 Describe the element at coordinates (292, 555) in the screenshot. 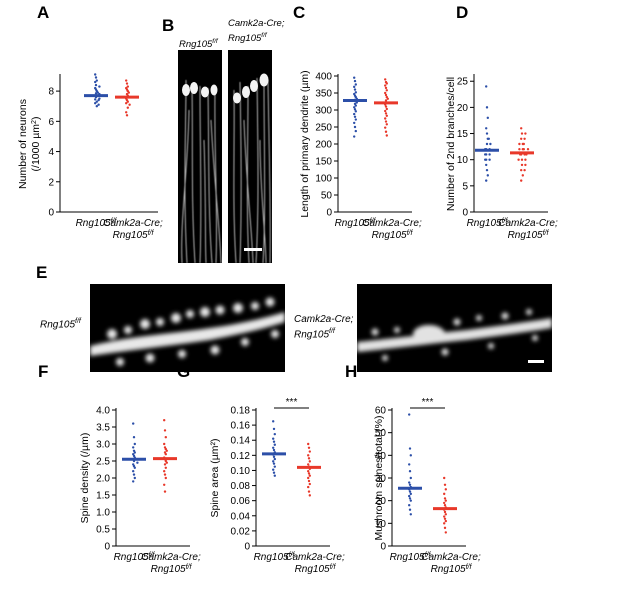

I see `x-label-control-sup: f/f` at that location.